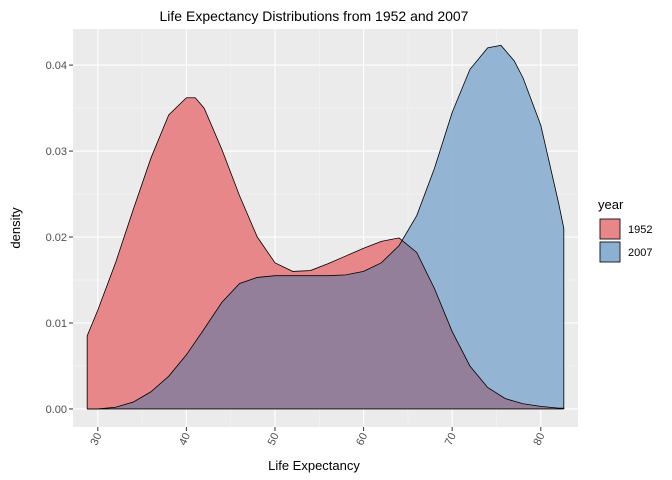 The width and height of the screenshot is (672, 480). Describe the element at coordinates (56, 238) in the screenshot. I see `y-tick-label: 0.02` at that location.